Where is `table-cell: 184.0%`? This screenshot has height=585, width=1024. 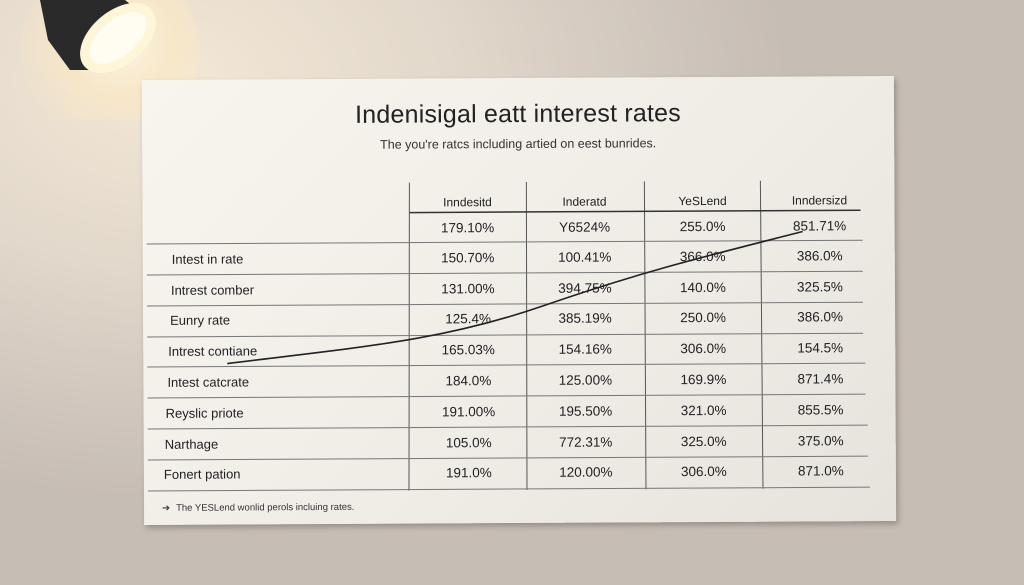
table-cell: 184.0% is located at coordinates (468, 381).